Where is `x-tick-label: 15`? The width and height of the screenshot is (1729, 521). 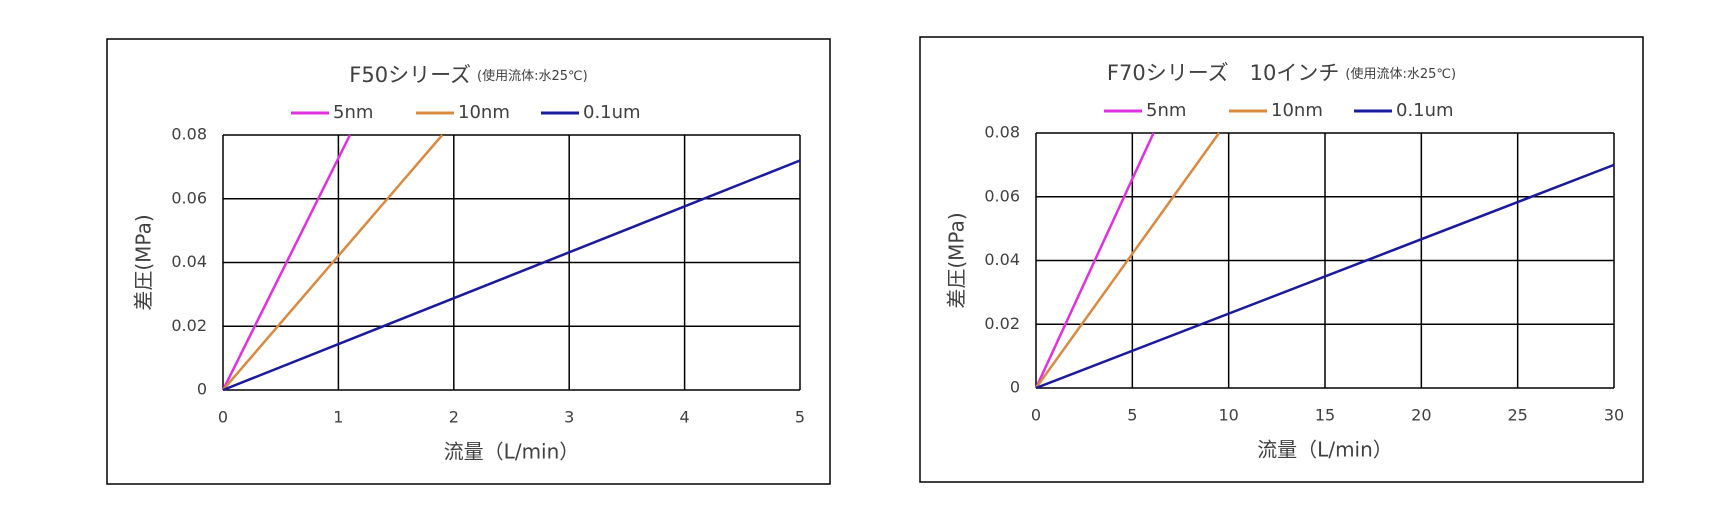 x-tick-label: 15 is located at coordinates (1325, 415).